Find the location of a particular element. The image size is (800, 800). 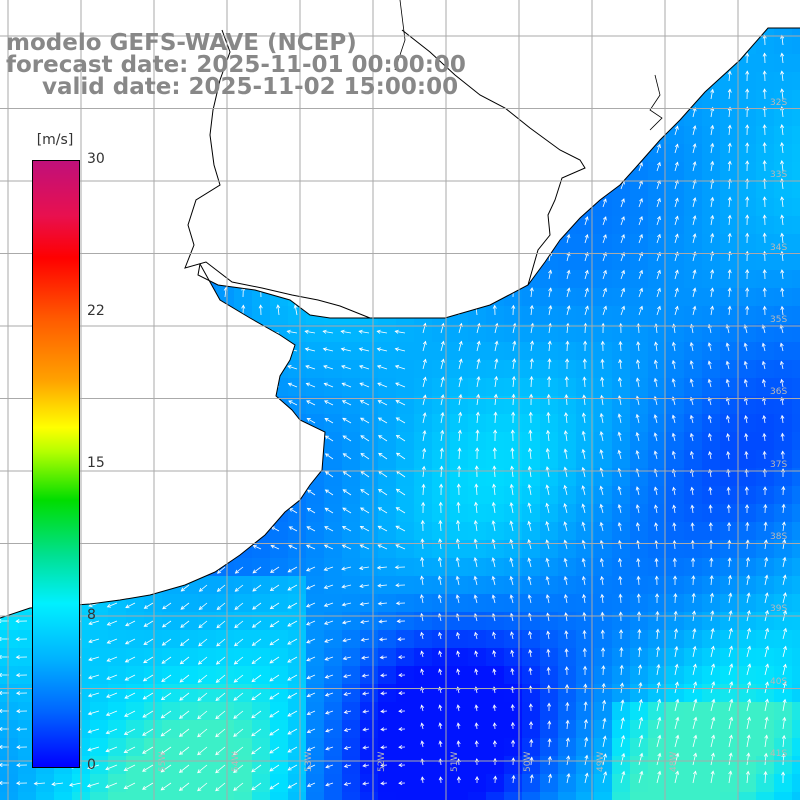

longitude-label: 48W is located at coordinates (674, 761).